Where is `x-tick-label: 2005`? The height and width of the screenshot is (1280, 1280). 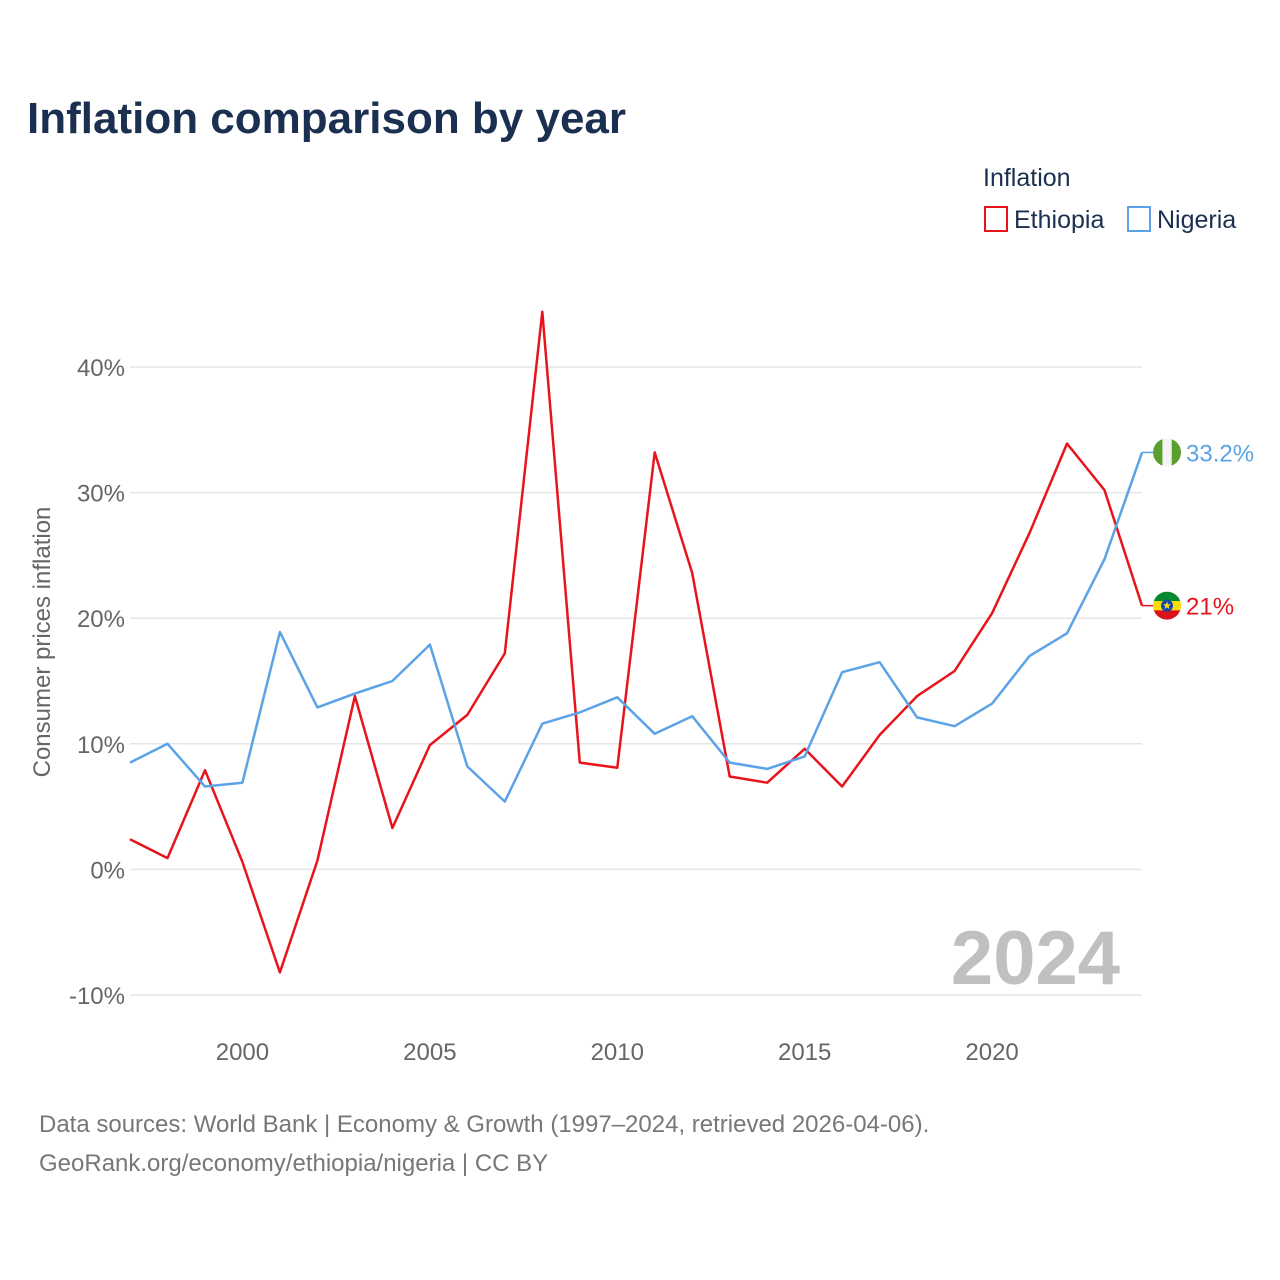 x-tick-label: 2005 is located at coordinates (429, 1052).